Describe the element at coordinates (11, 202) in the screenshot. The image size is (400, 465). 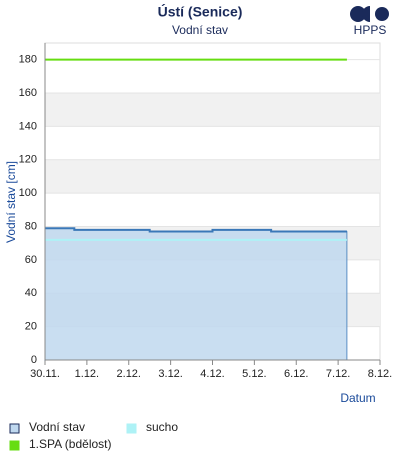
I see `y-axis-label: Vodní stav [cm]` at that location.